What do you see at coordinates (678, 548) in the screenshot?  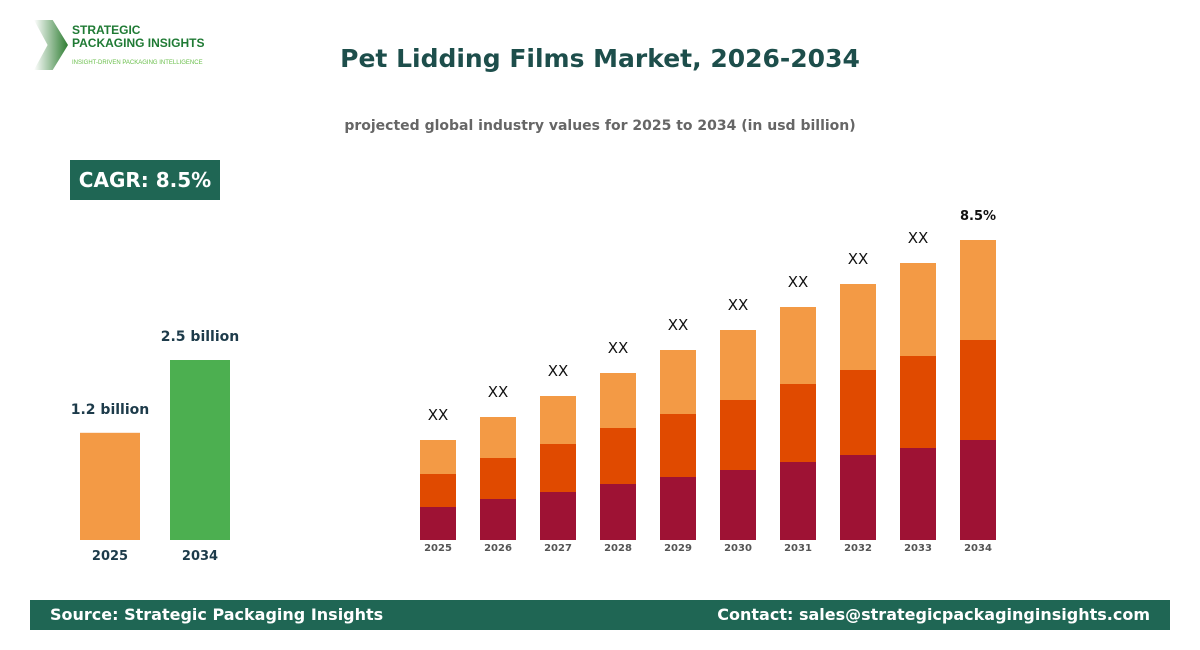 I see `x-tick-label: 2029` at bounding box center [678, 548].